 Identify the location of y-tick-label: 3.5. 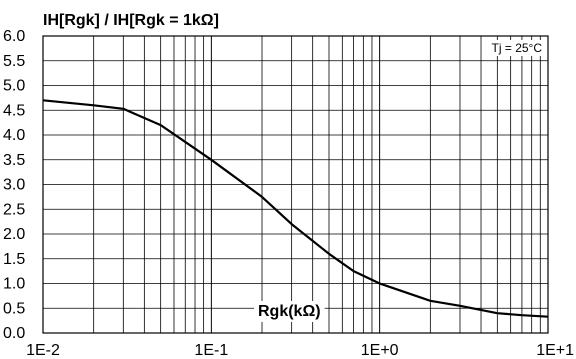
(14, 160).